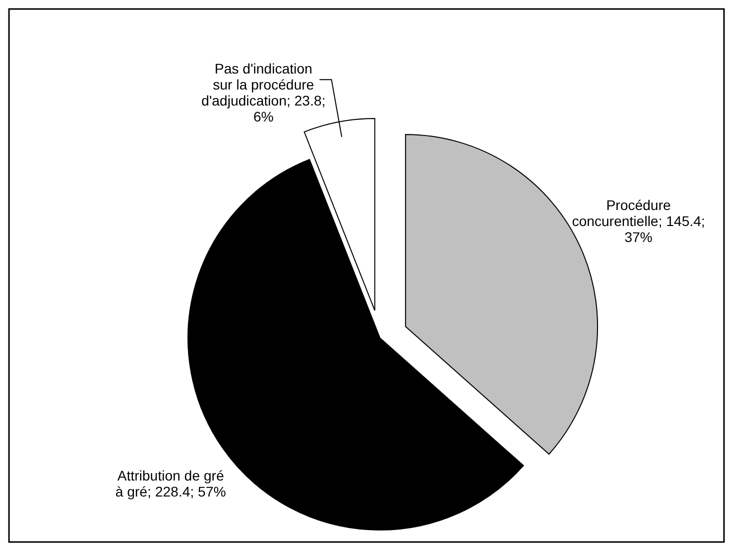 This screenshot has height=551, width=733. I want to click on slice-label: Pas d'indication sur la procédure d'adjudication; 23.8; 6%, so click(263, 92).